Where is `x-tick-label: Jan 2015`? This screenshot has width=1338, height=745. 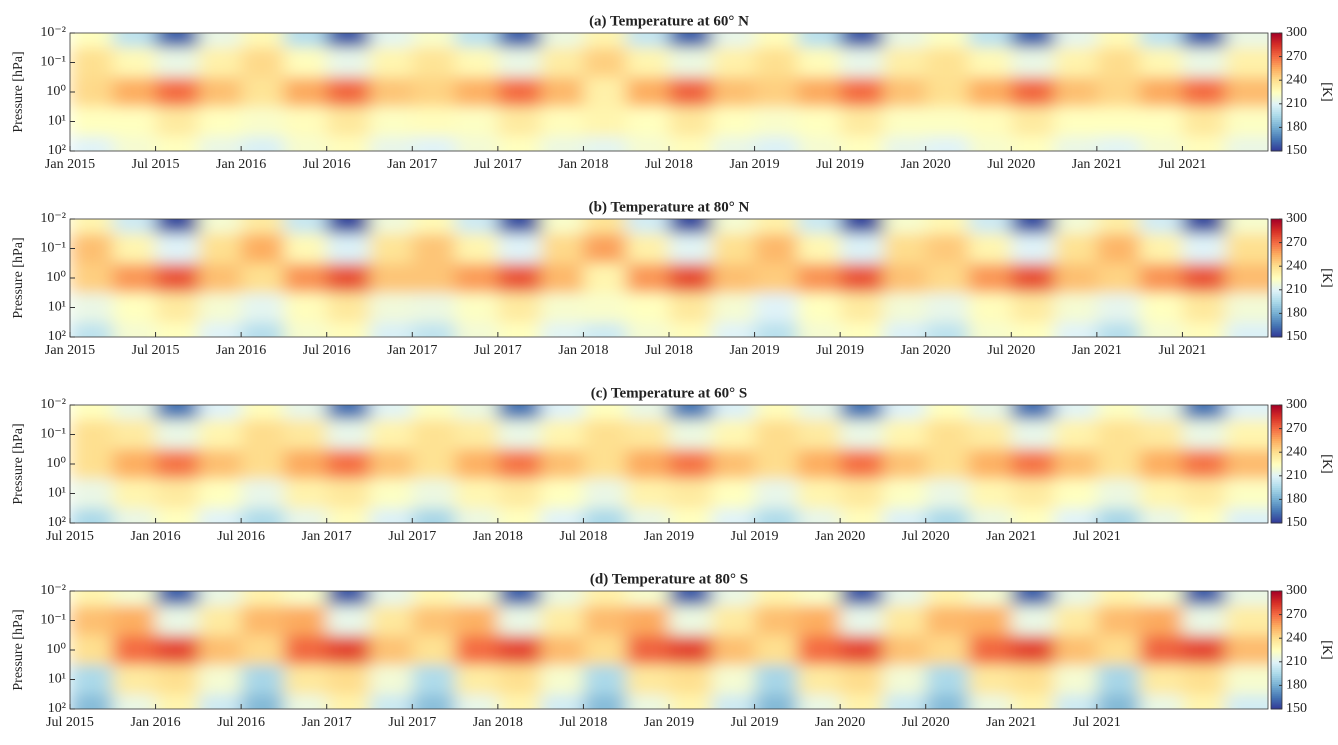
x-tick-label: Jan 2015 is located at coordinates (70, 350).